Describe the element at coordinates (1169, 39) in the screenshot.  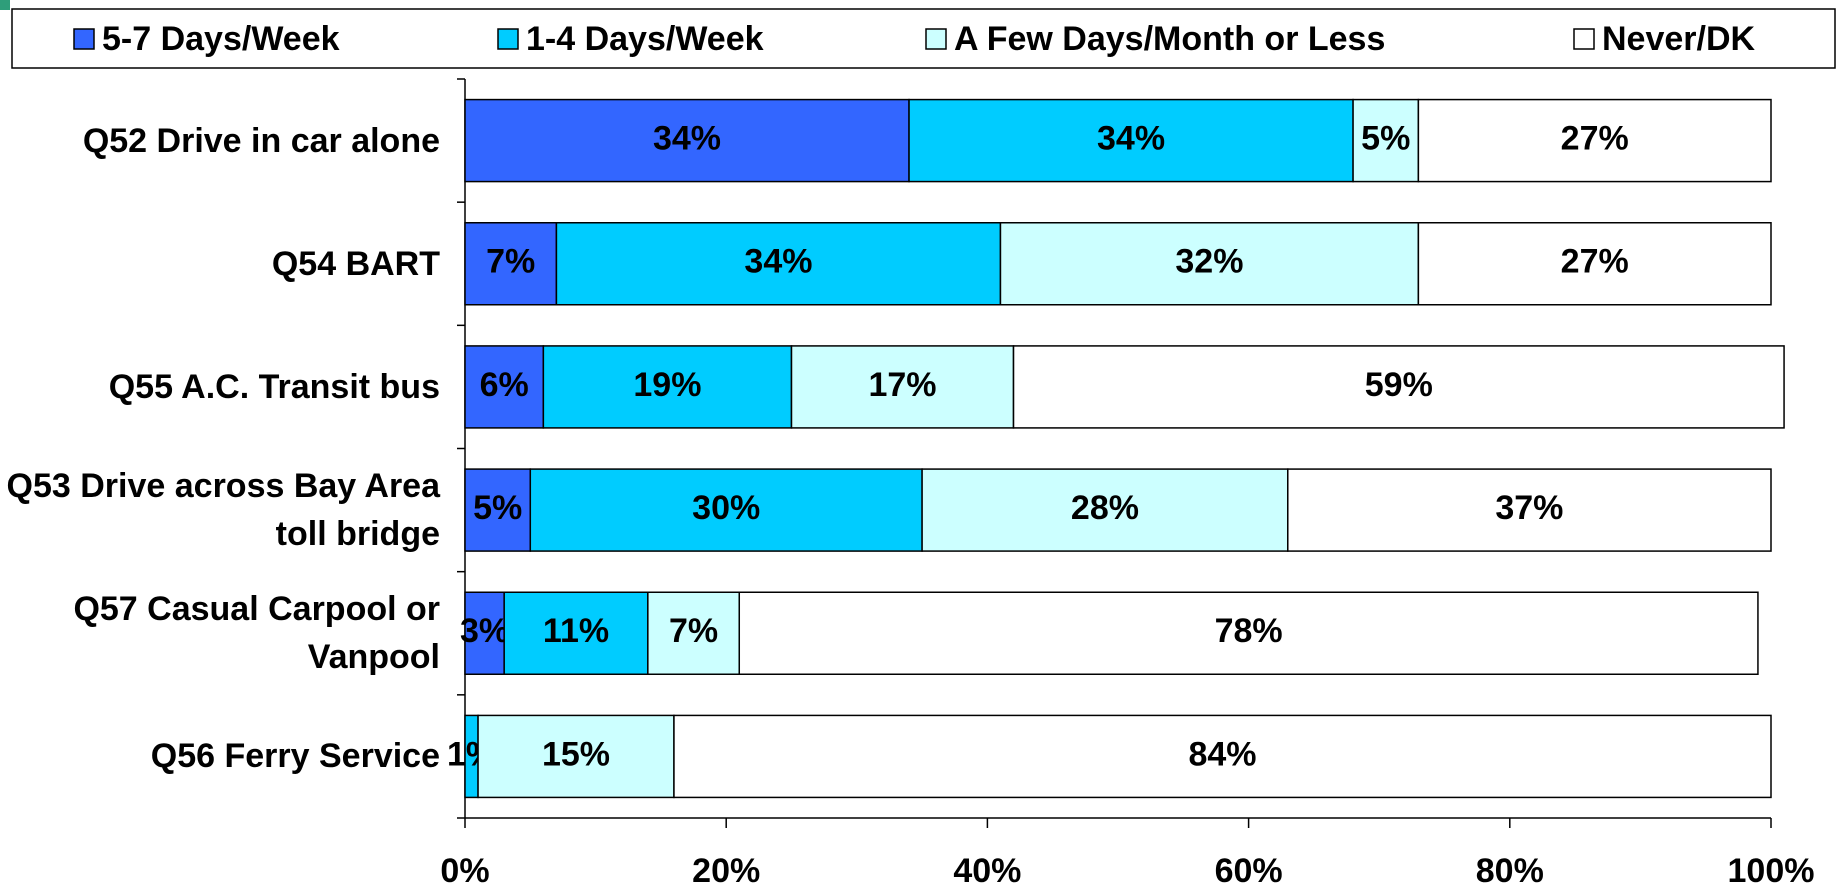
I see `legend-label: A Few Days/Month or Less` at that location.